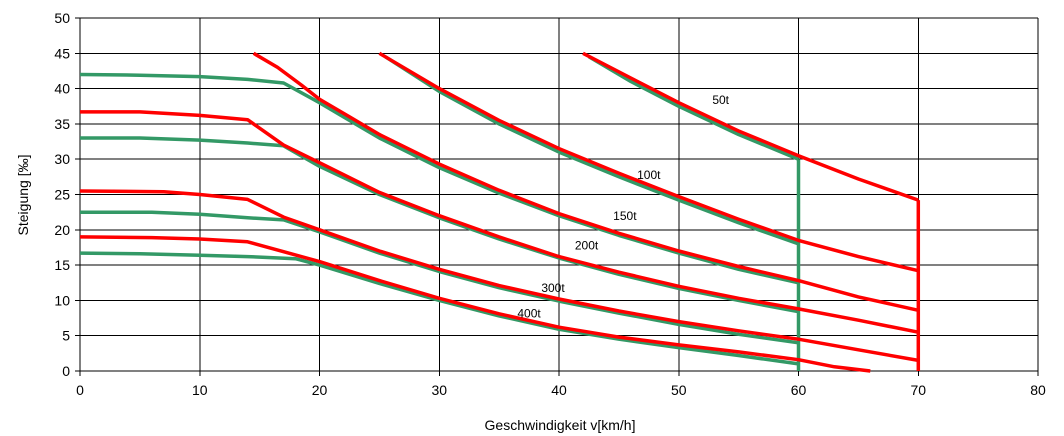 The height and width of the screenshot is (436, 1064). Describe the element at coordinates (62, 300) in the screenshot. I see `y-tick-label: 10` at that location.